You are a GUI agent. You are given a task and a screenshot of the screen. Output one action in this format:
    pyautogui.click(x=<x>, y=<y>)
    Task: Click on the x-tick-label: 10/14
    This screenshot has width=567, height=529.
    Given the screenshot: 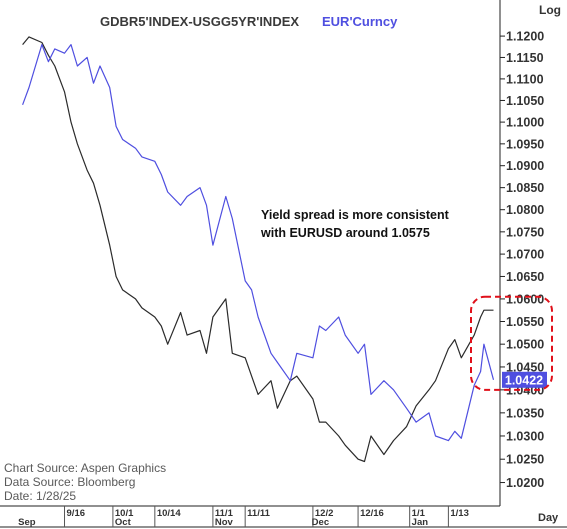 What is the action you would take?
    pyautogui.click(x=169, y=513)
    